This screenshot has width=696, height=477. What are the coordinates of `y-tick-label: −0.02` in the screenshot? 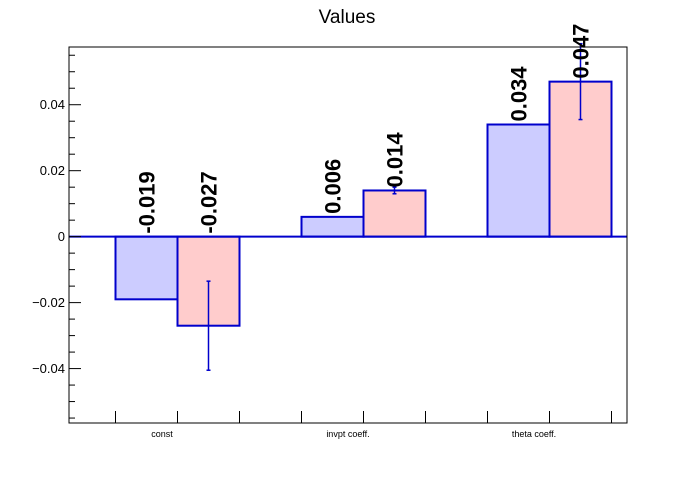 It's located at (48, 302).